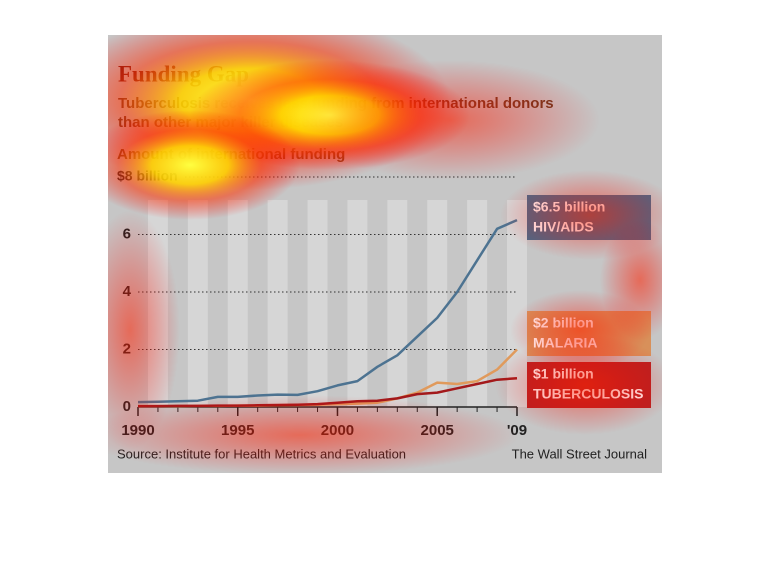 This screenshot has height=568, width=770. What do you see at coordinates (563, 374) in the screenshot?
I see `value-label: $1 billion` at bounding box center [563, 374].